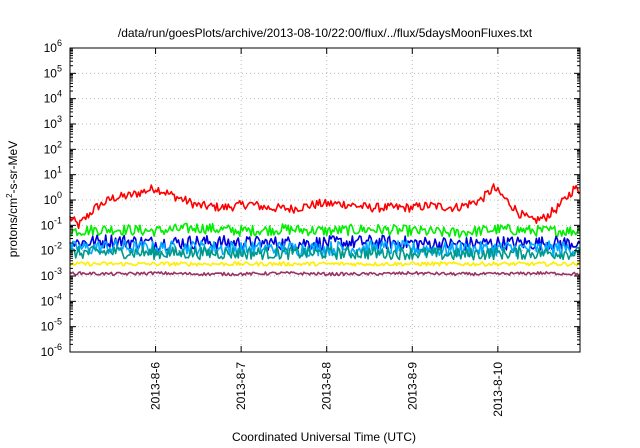 Image resolution: width=640 pixels, height=448 pixels. I want to click on y-tick-exponent: -4, so click(58, 296).